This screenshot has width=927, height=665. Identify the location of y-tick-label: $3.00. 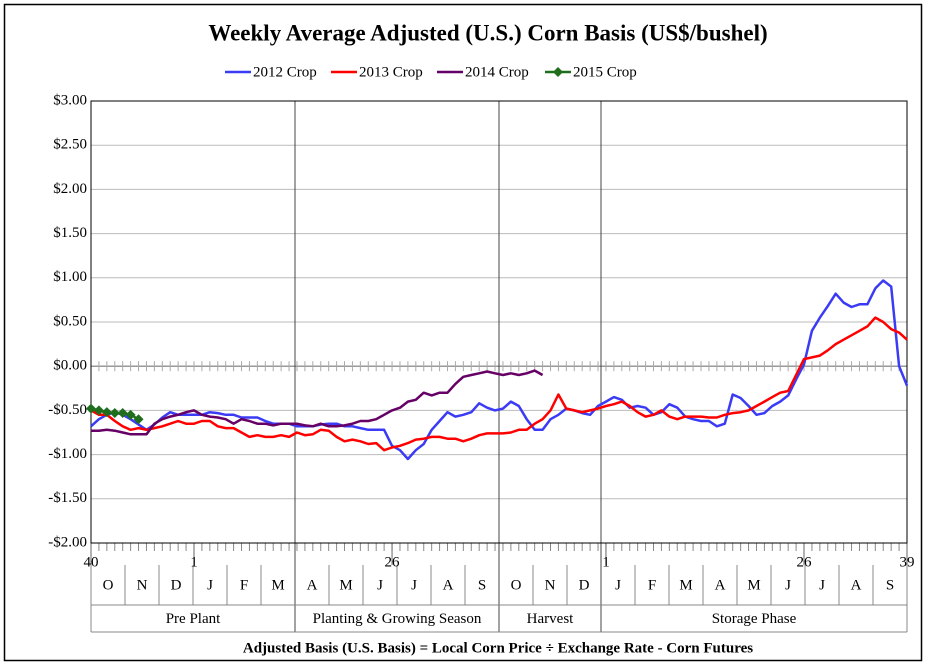
(70, 100).